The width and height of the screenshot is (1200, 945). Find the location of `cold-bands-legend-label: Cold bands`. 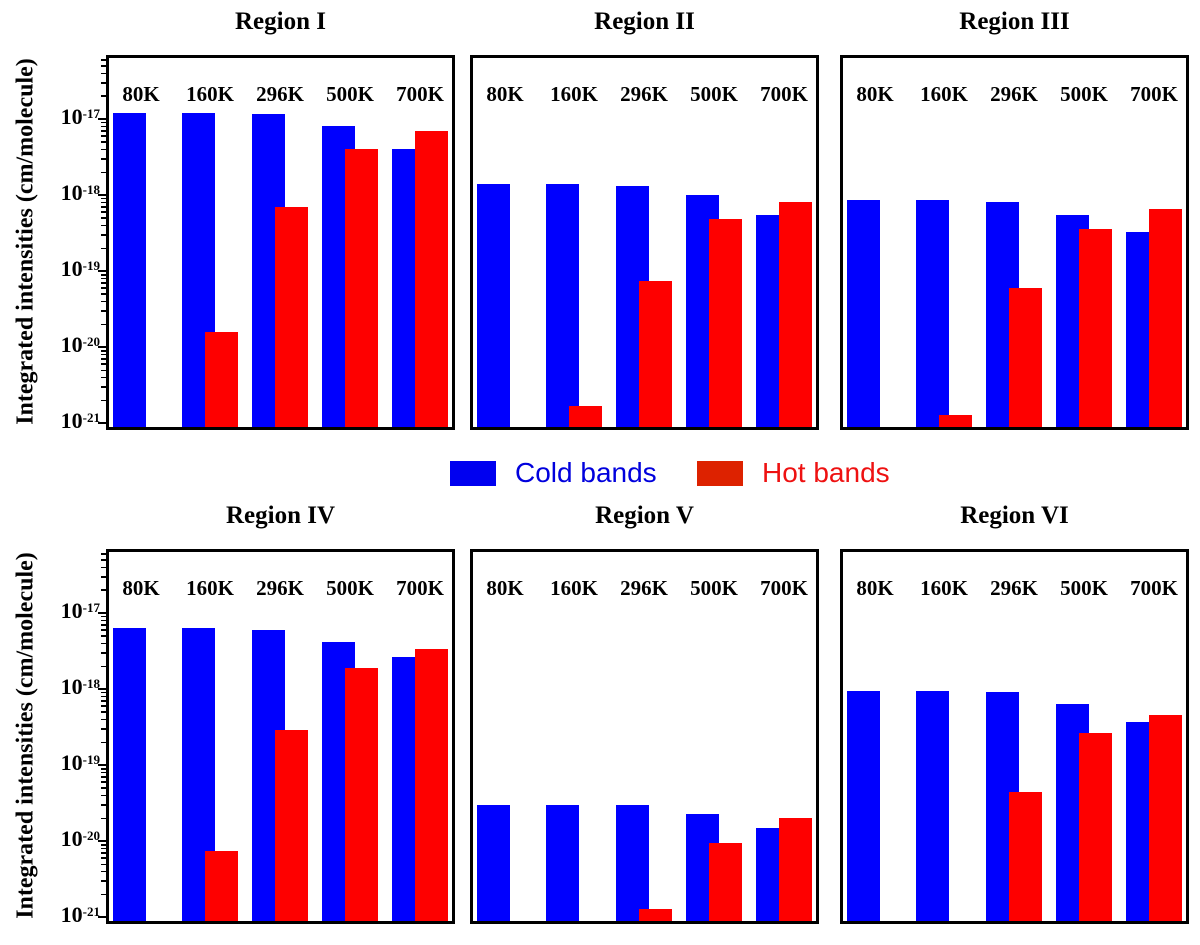

cold-bands-legend-label: Cold bands is located at coordinates (586, 472).